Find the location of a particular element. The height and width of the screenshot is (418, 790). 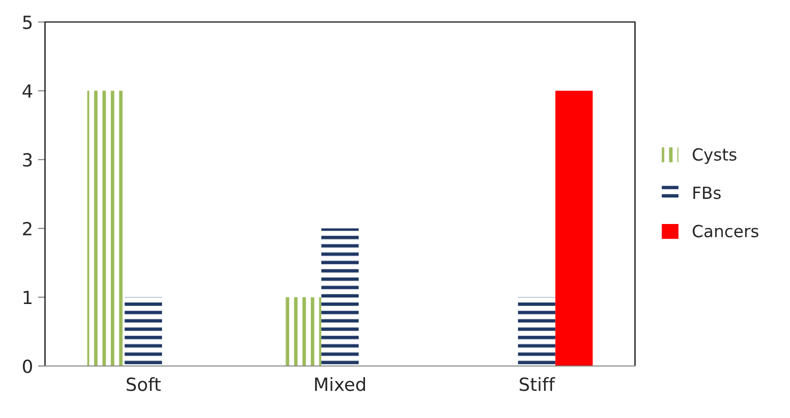

y-tick-label: 4 is located at coordinates (27, 91).